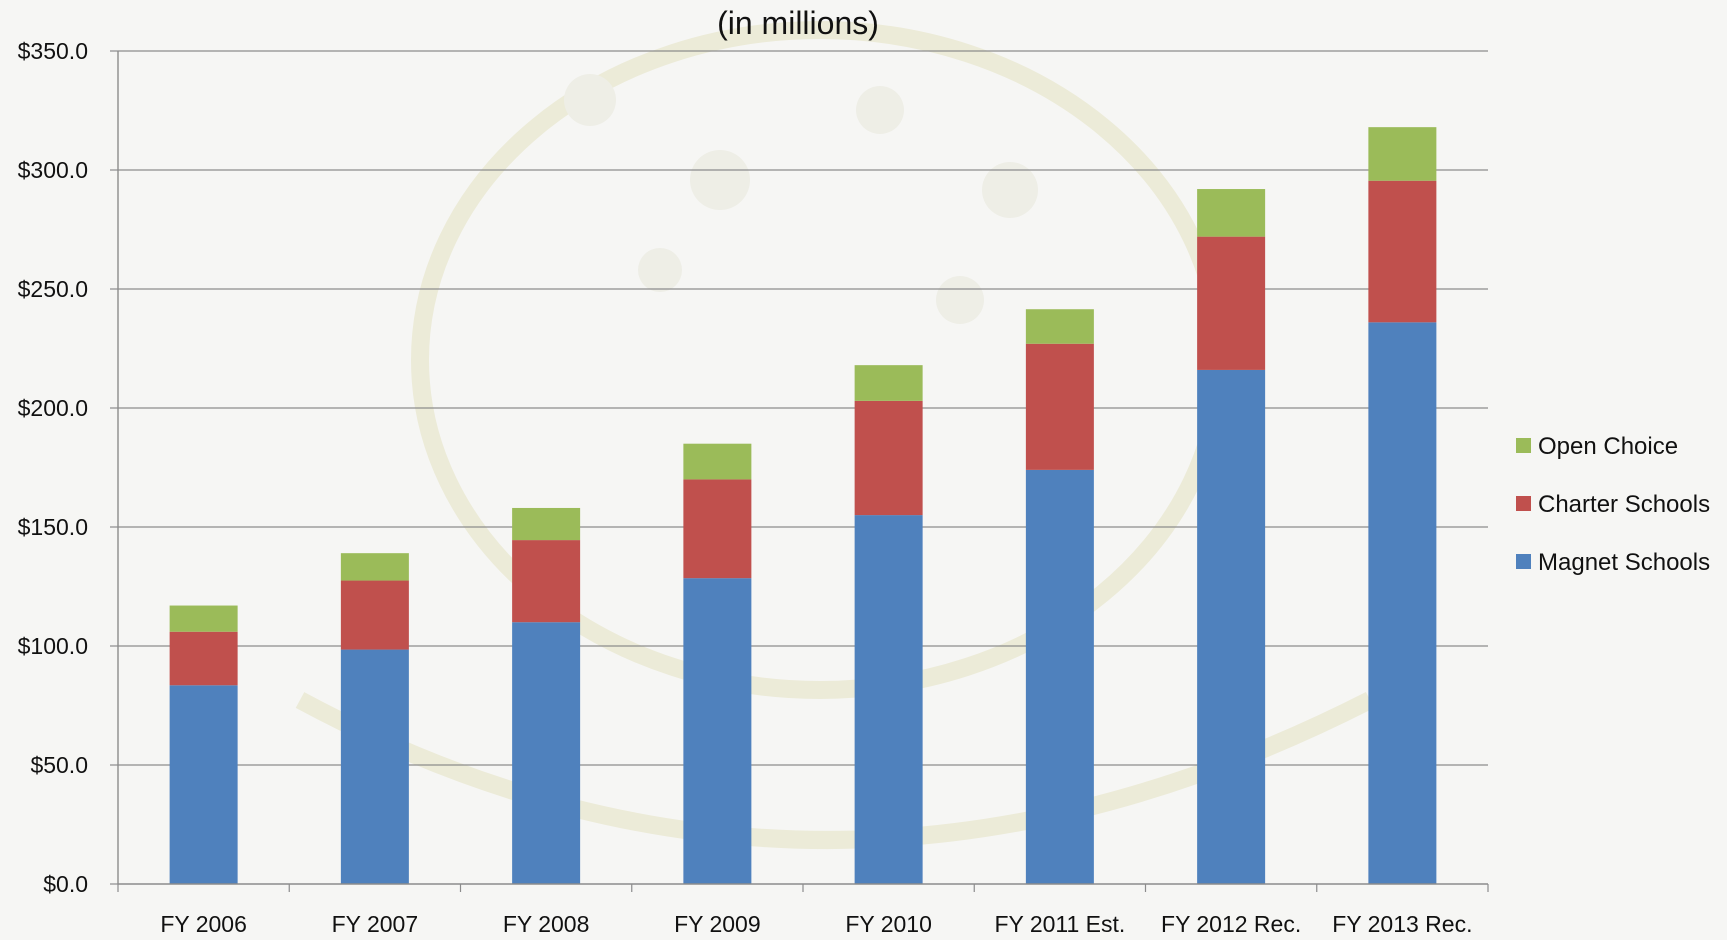 This screenshot has height=940, width=1727. What do you see at coordinates (1059, 924) in the screenshot?
I see `x-tick-label: FY 2011 Est.` at bounding box center [1059, 924].